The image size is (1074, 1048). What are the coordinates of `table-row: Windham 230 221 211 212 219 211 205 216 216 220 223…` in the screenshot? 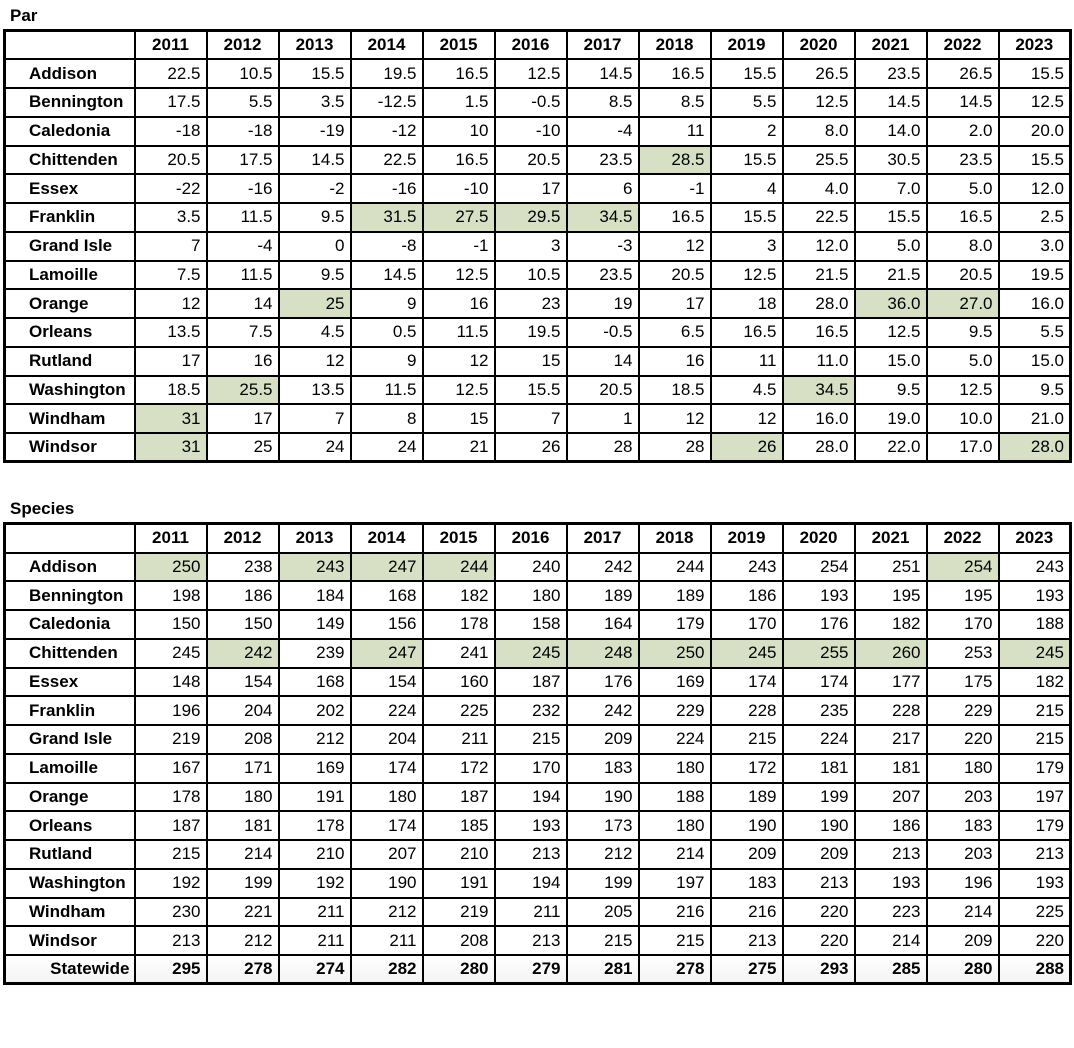 It's located at (537, 912).